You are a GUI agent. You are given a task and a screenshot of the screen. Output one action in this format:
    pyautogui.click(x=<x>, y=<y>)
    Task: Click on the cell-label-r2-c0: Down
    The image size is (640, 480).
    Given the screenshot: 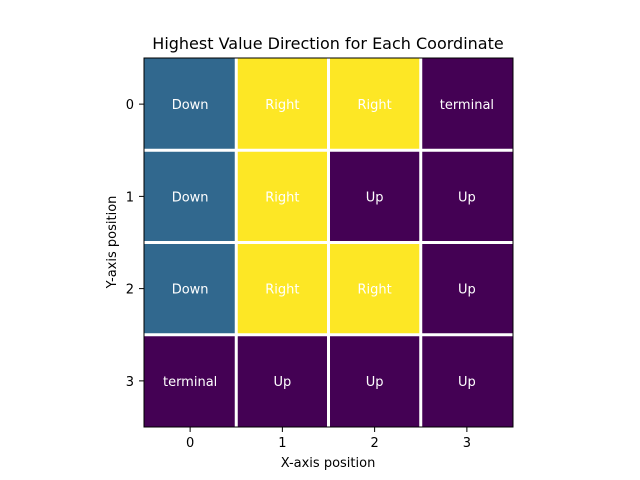 What is the action you would take?
    pyautogui.click(x=190, y=290)
    